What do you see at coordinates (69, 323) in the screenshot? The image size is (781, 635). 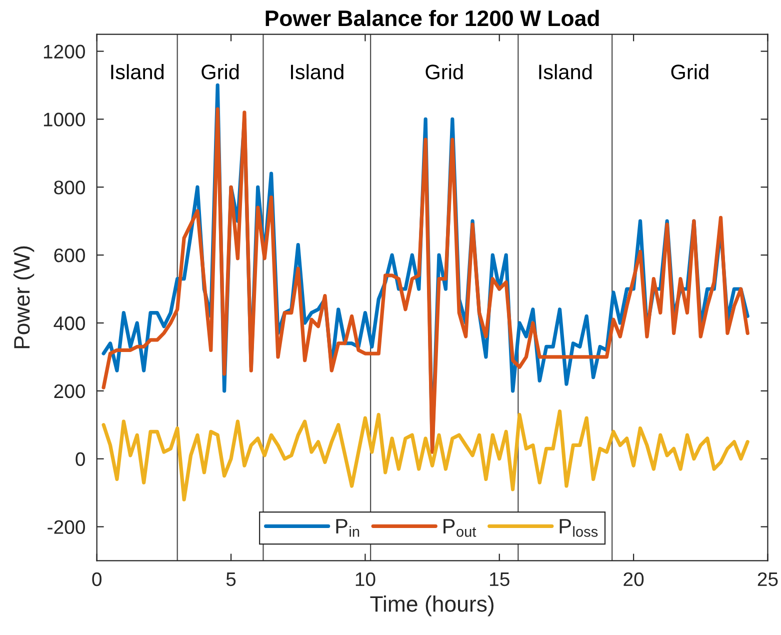 I see `y-tick-label: 400` at bounding box center [69, 323].